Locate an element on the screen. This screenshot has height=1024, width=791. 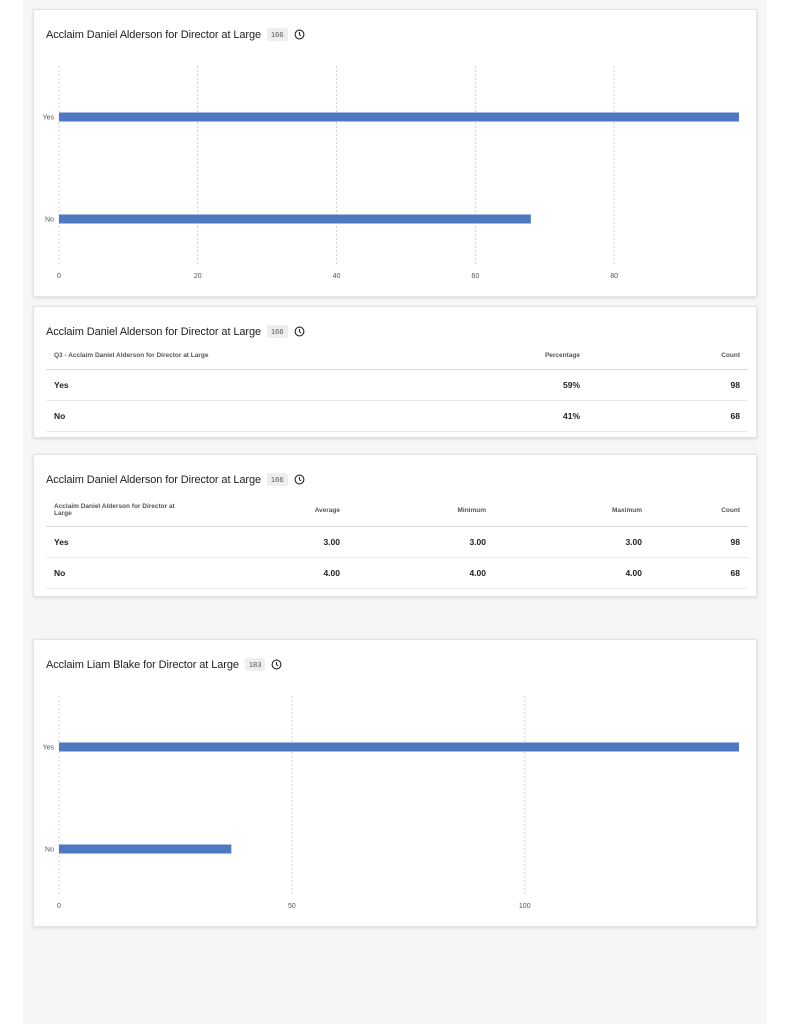
column-header: Percentage is located at coordinates (505, 355).